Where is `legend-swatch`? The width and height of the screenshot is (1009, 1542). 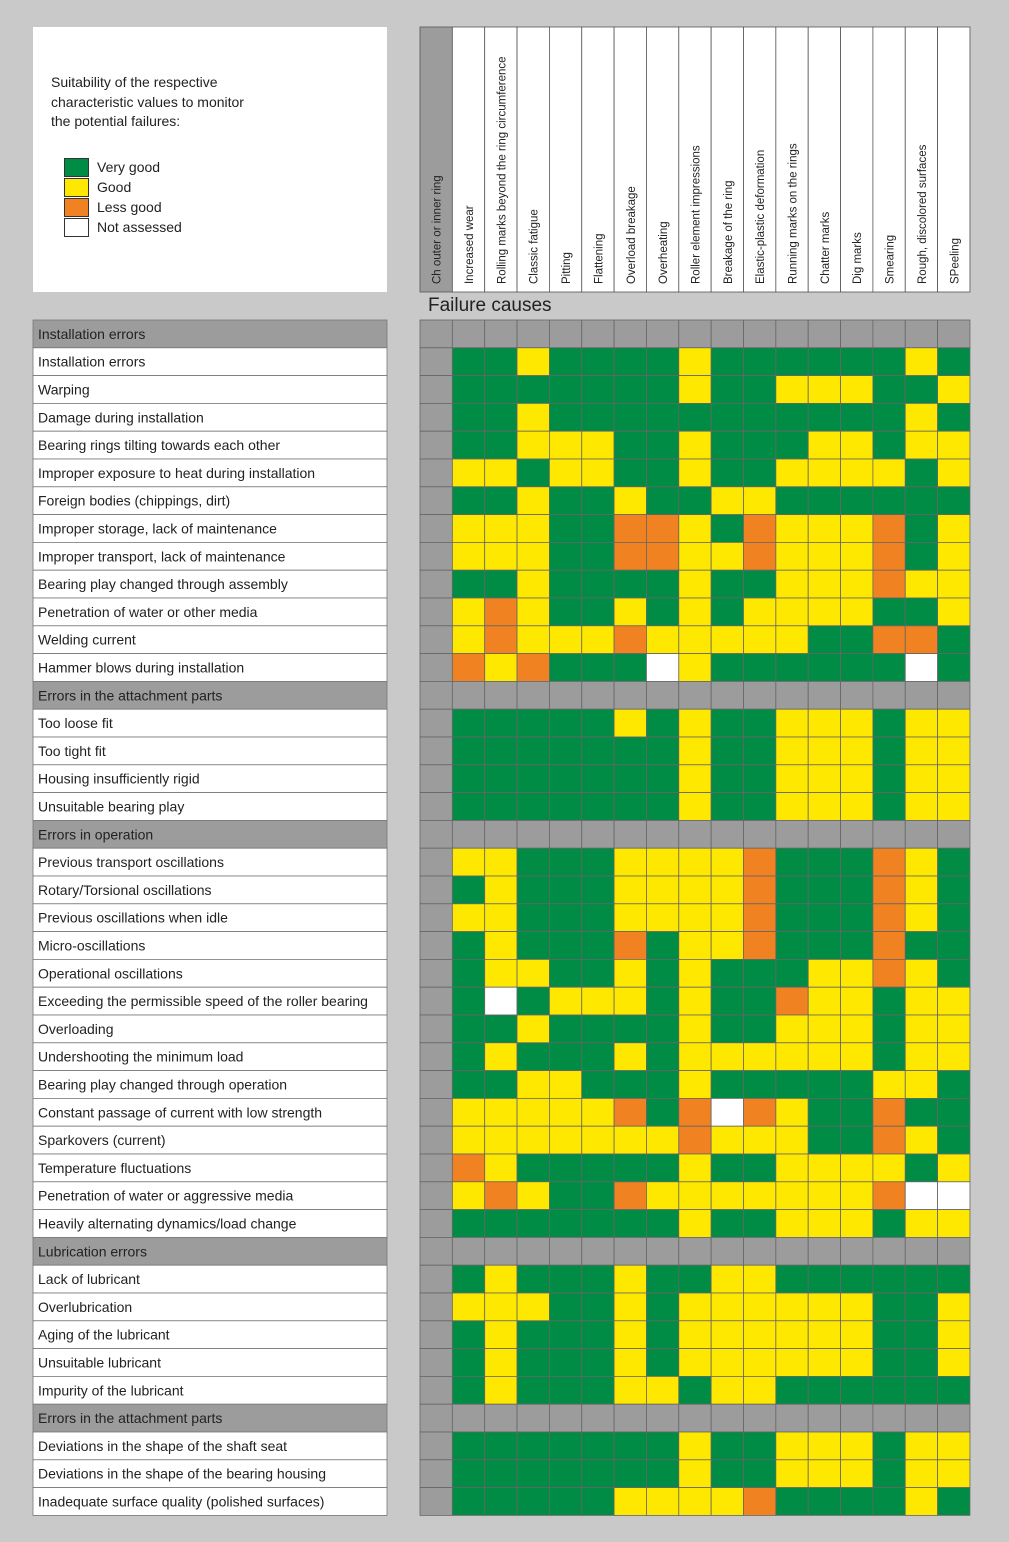
legend-swatch is located at coordinates (76, 167).